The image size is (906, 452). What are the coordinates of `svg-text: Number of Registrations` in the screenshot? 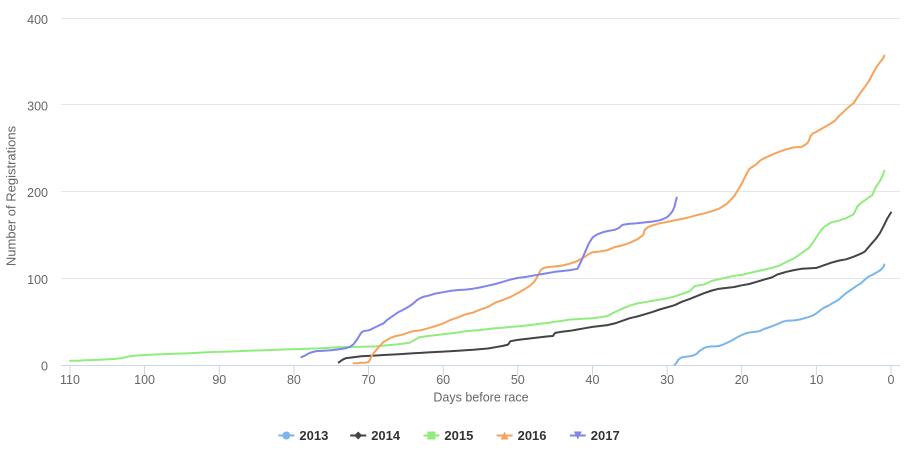 It's located at (11, 195).